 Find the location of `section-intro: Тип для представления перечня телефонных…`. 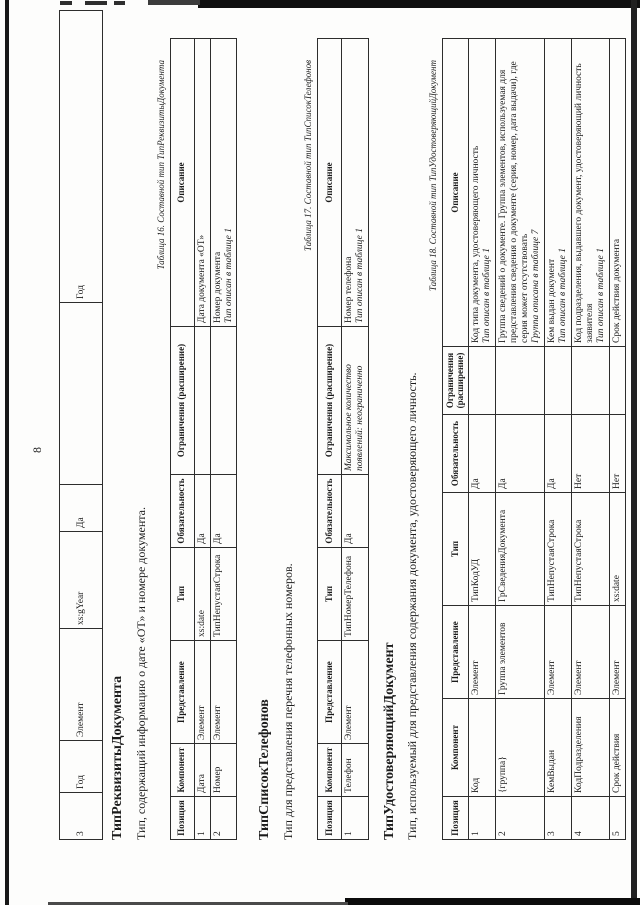

section-intro: Тип для представления перечня телефонных… is located at coordinates (287, 701).